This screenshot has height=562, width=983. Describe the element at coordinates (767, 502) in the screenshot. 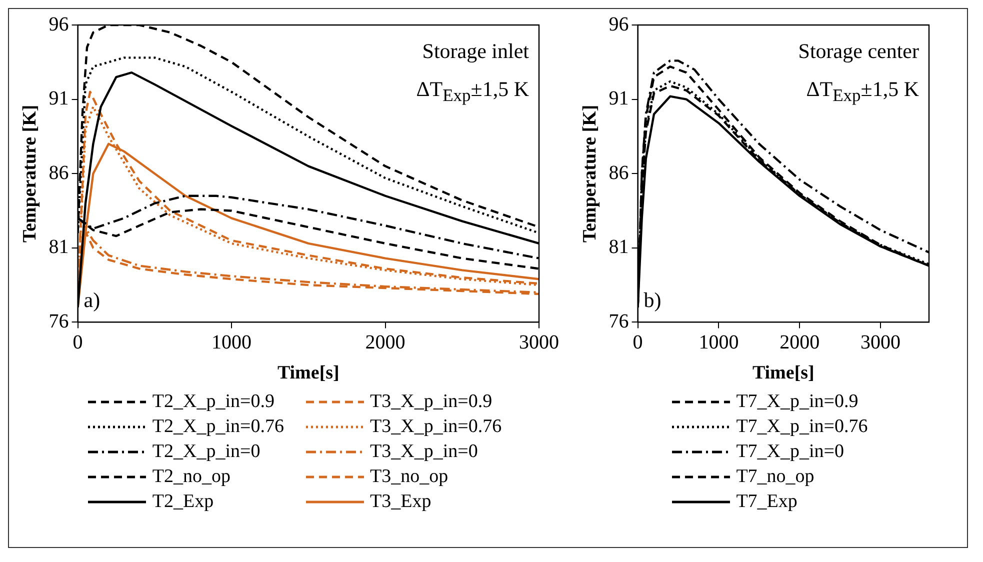

I see `legend-label: T7_Exp` at that location.